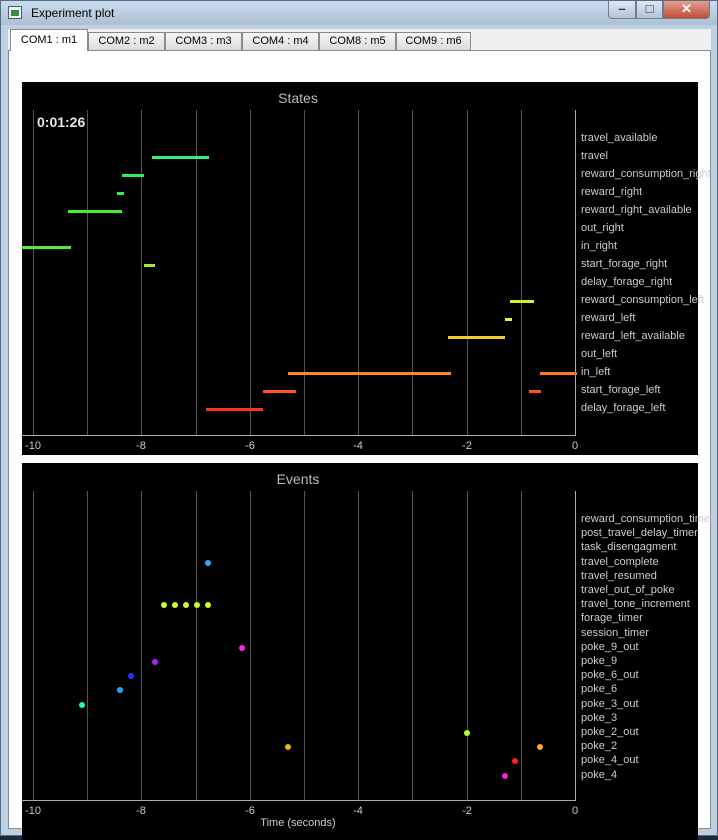 This screenshot has height=840, width=718. What do you see at coordinates (629, 547) in the screenshot?
I see `row-label: task_disengagment` at bounding box center [629, 547].